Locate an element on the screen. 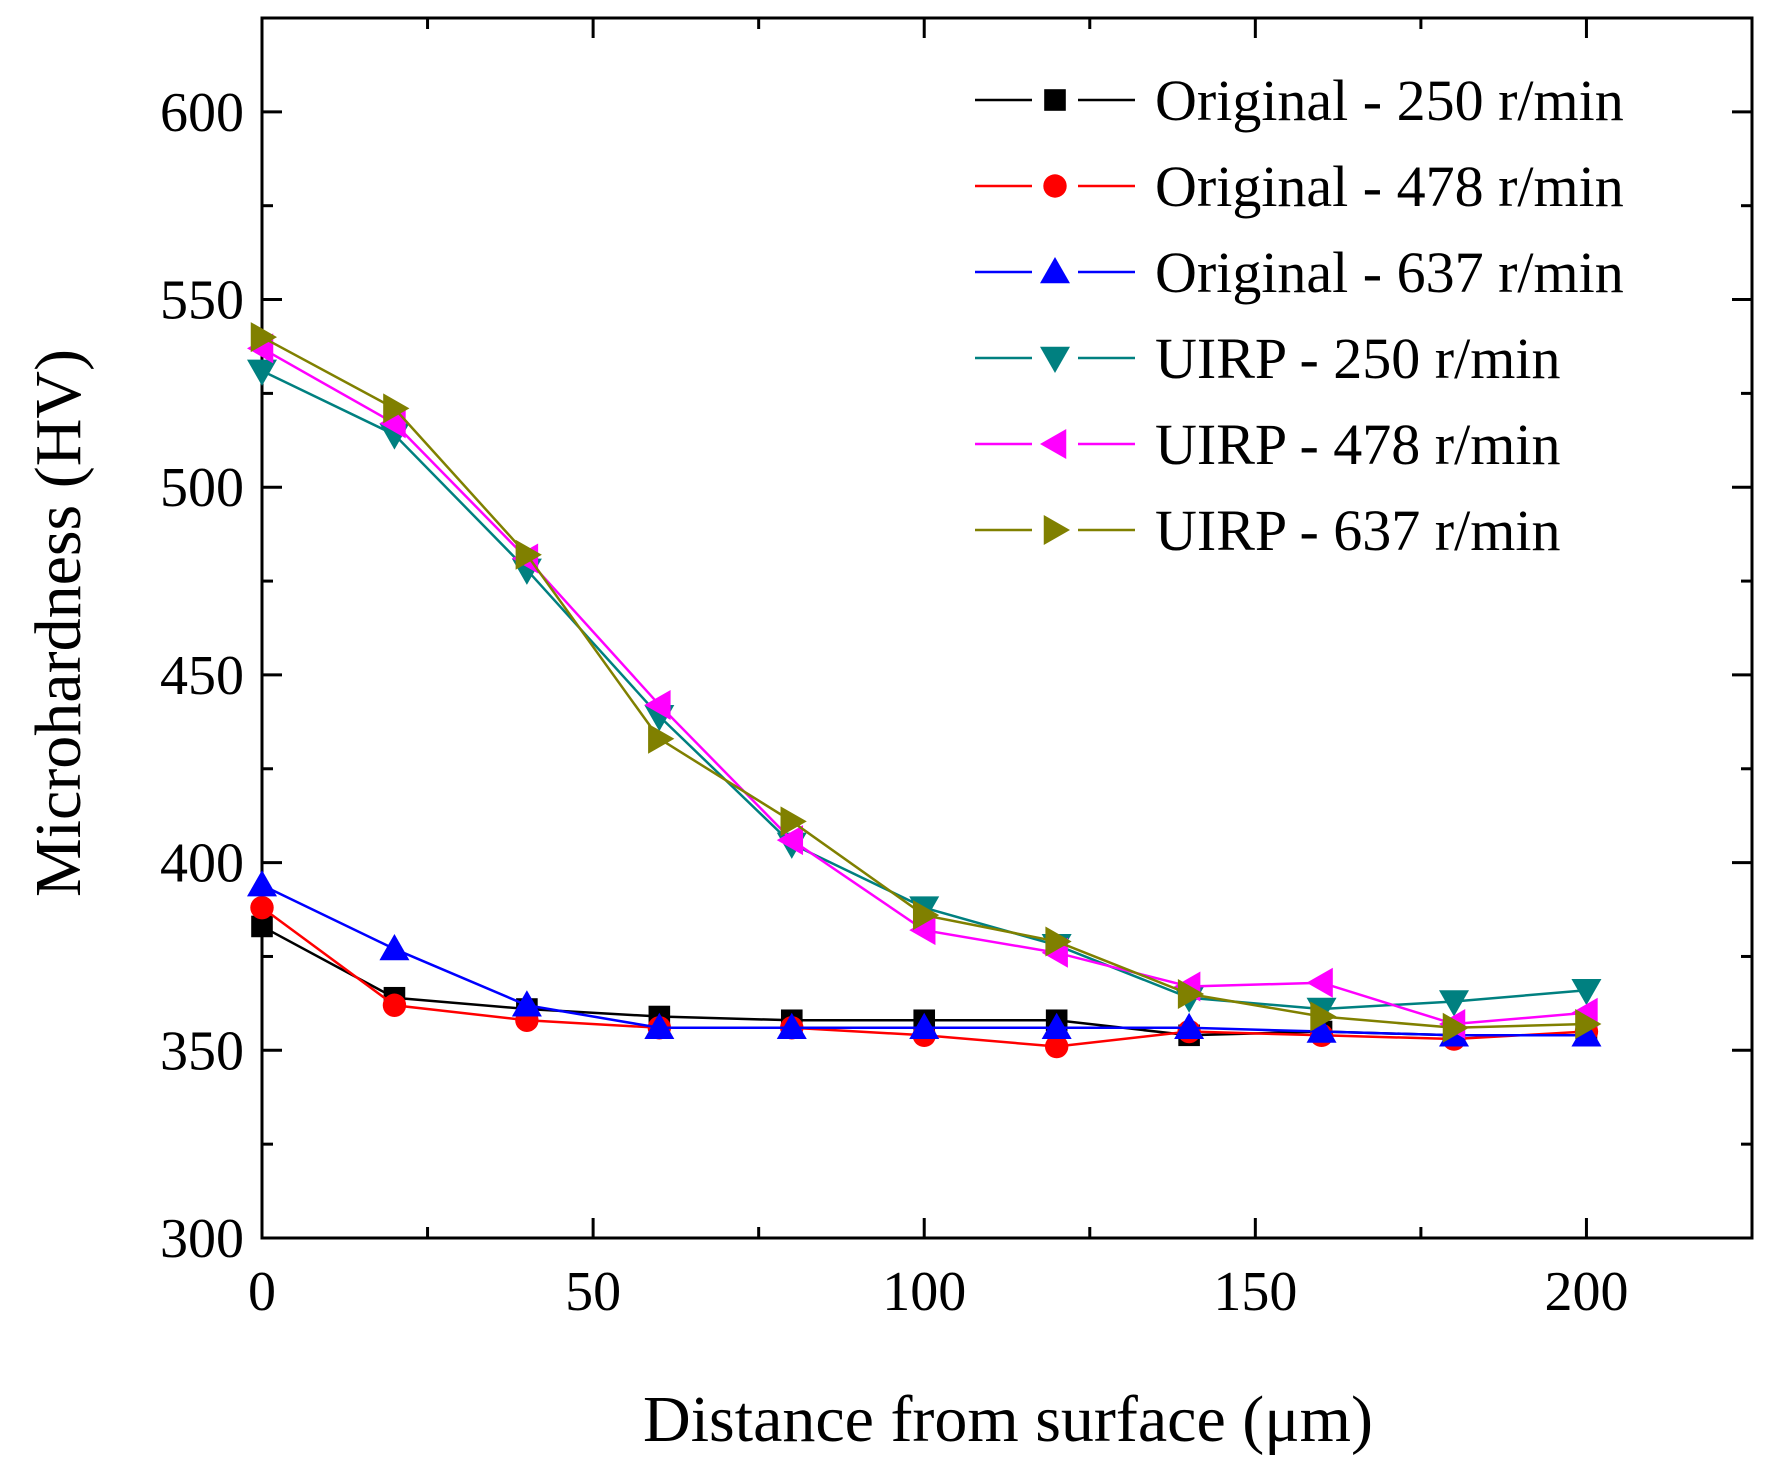 The width and height of the screenshot is (1780, 1477). x-tick-label: 100 is located at coordinates (924, 1292).